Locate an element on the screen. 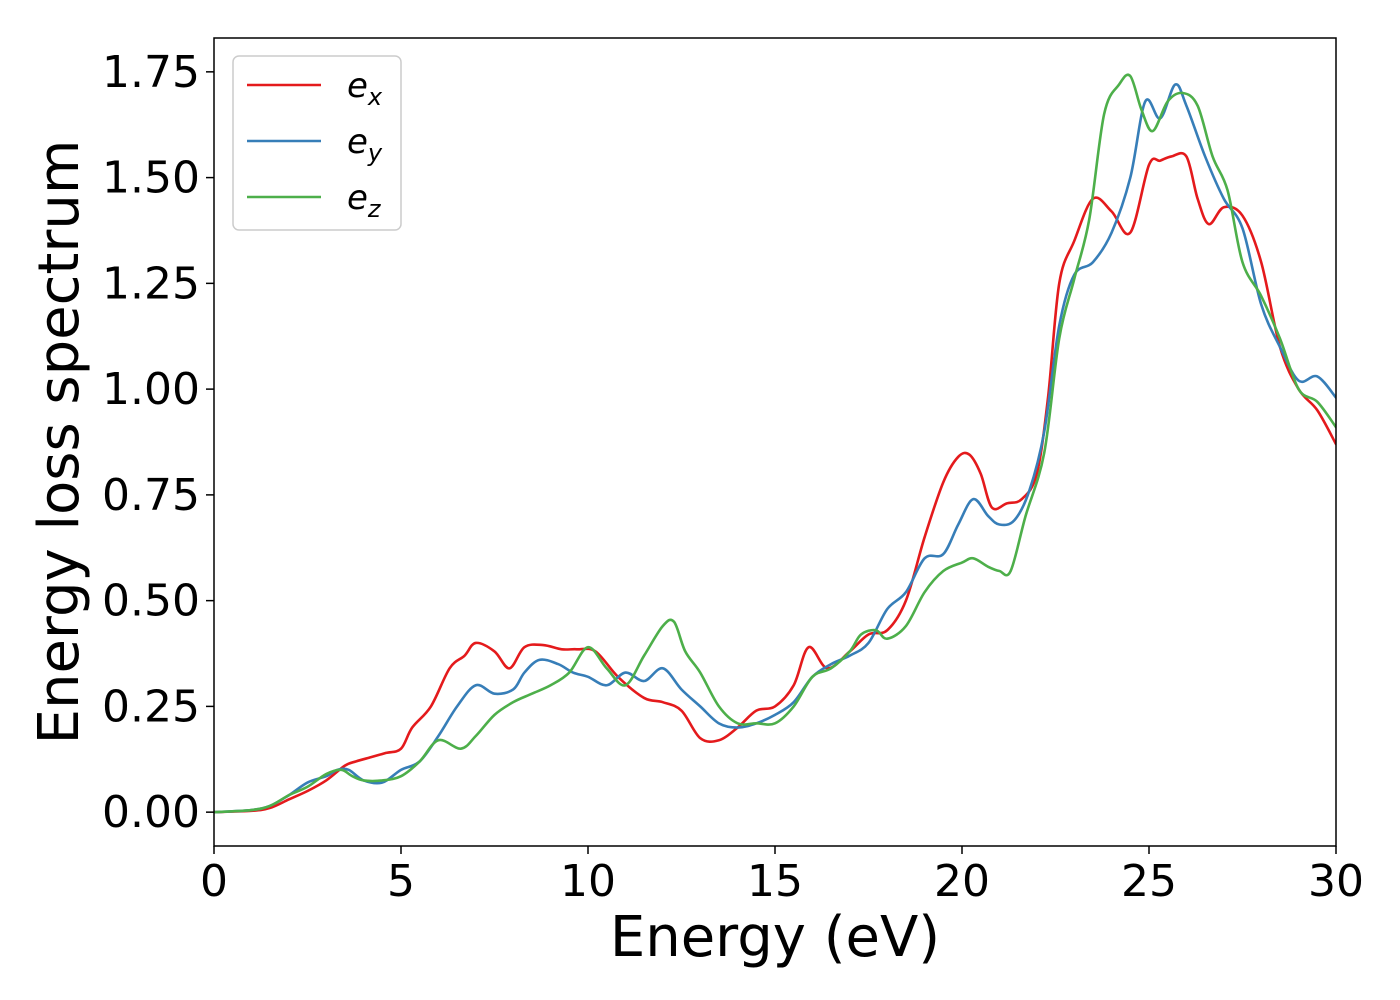 The height and width of the screenshot is (1000, 1400). x-tick-label: 30 is located at coordinates (1336, 881).